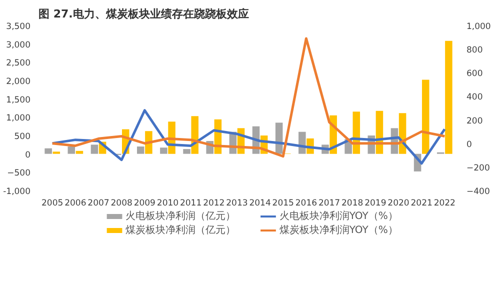 Image resolution: width=500 pixels, height=283 pixels. What do you see at coordinates (421, 203) in the screenshot?
I see `x-tick-label: 2021` at bounding box center [421, 203].